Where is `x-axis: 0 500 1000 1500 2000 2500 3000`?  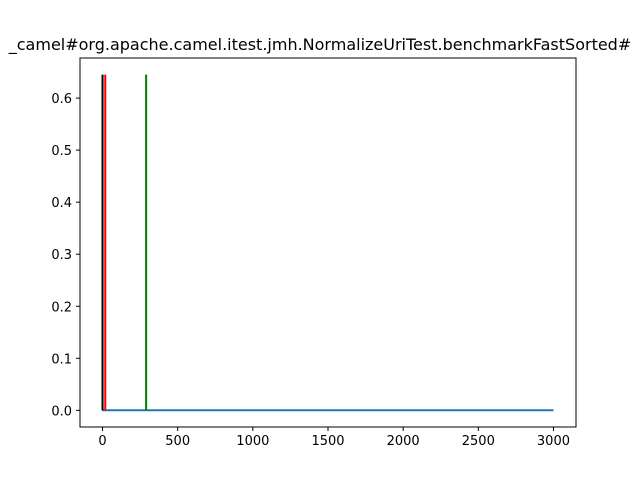 x-axis: 0 500 1000 1500 2000 2500 3000 is located at coordinates (334, 438).